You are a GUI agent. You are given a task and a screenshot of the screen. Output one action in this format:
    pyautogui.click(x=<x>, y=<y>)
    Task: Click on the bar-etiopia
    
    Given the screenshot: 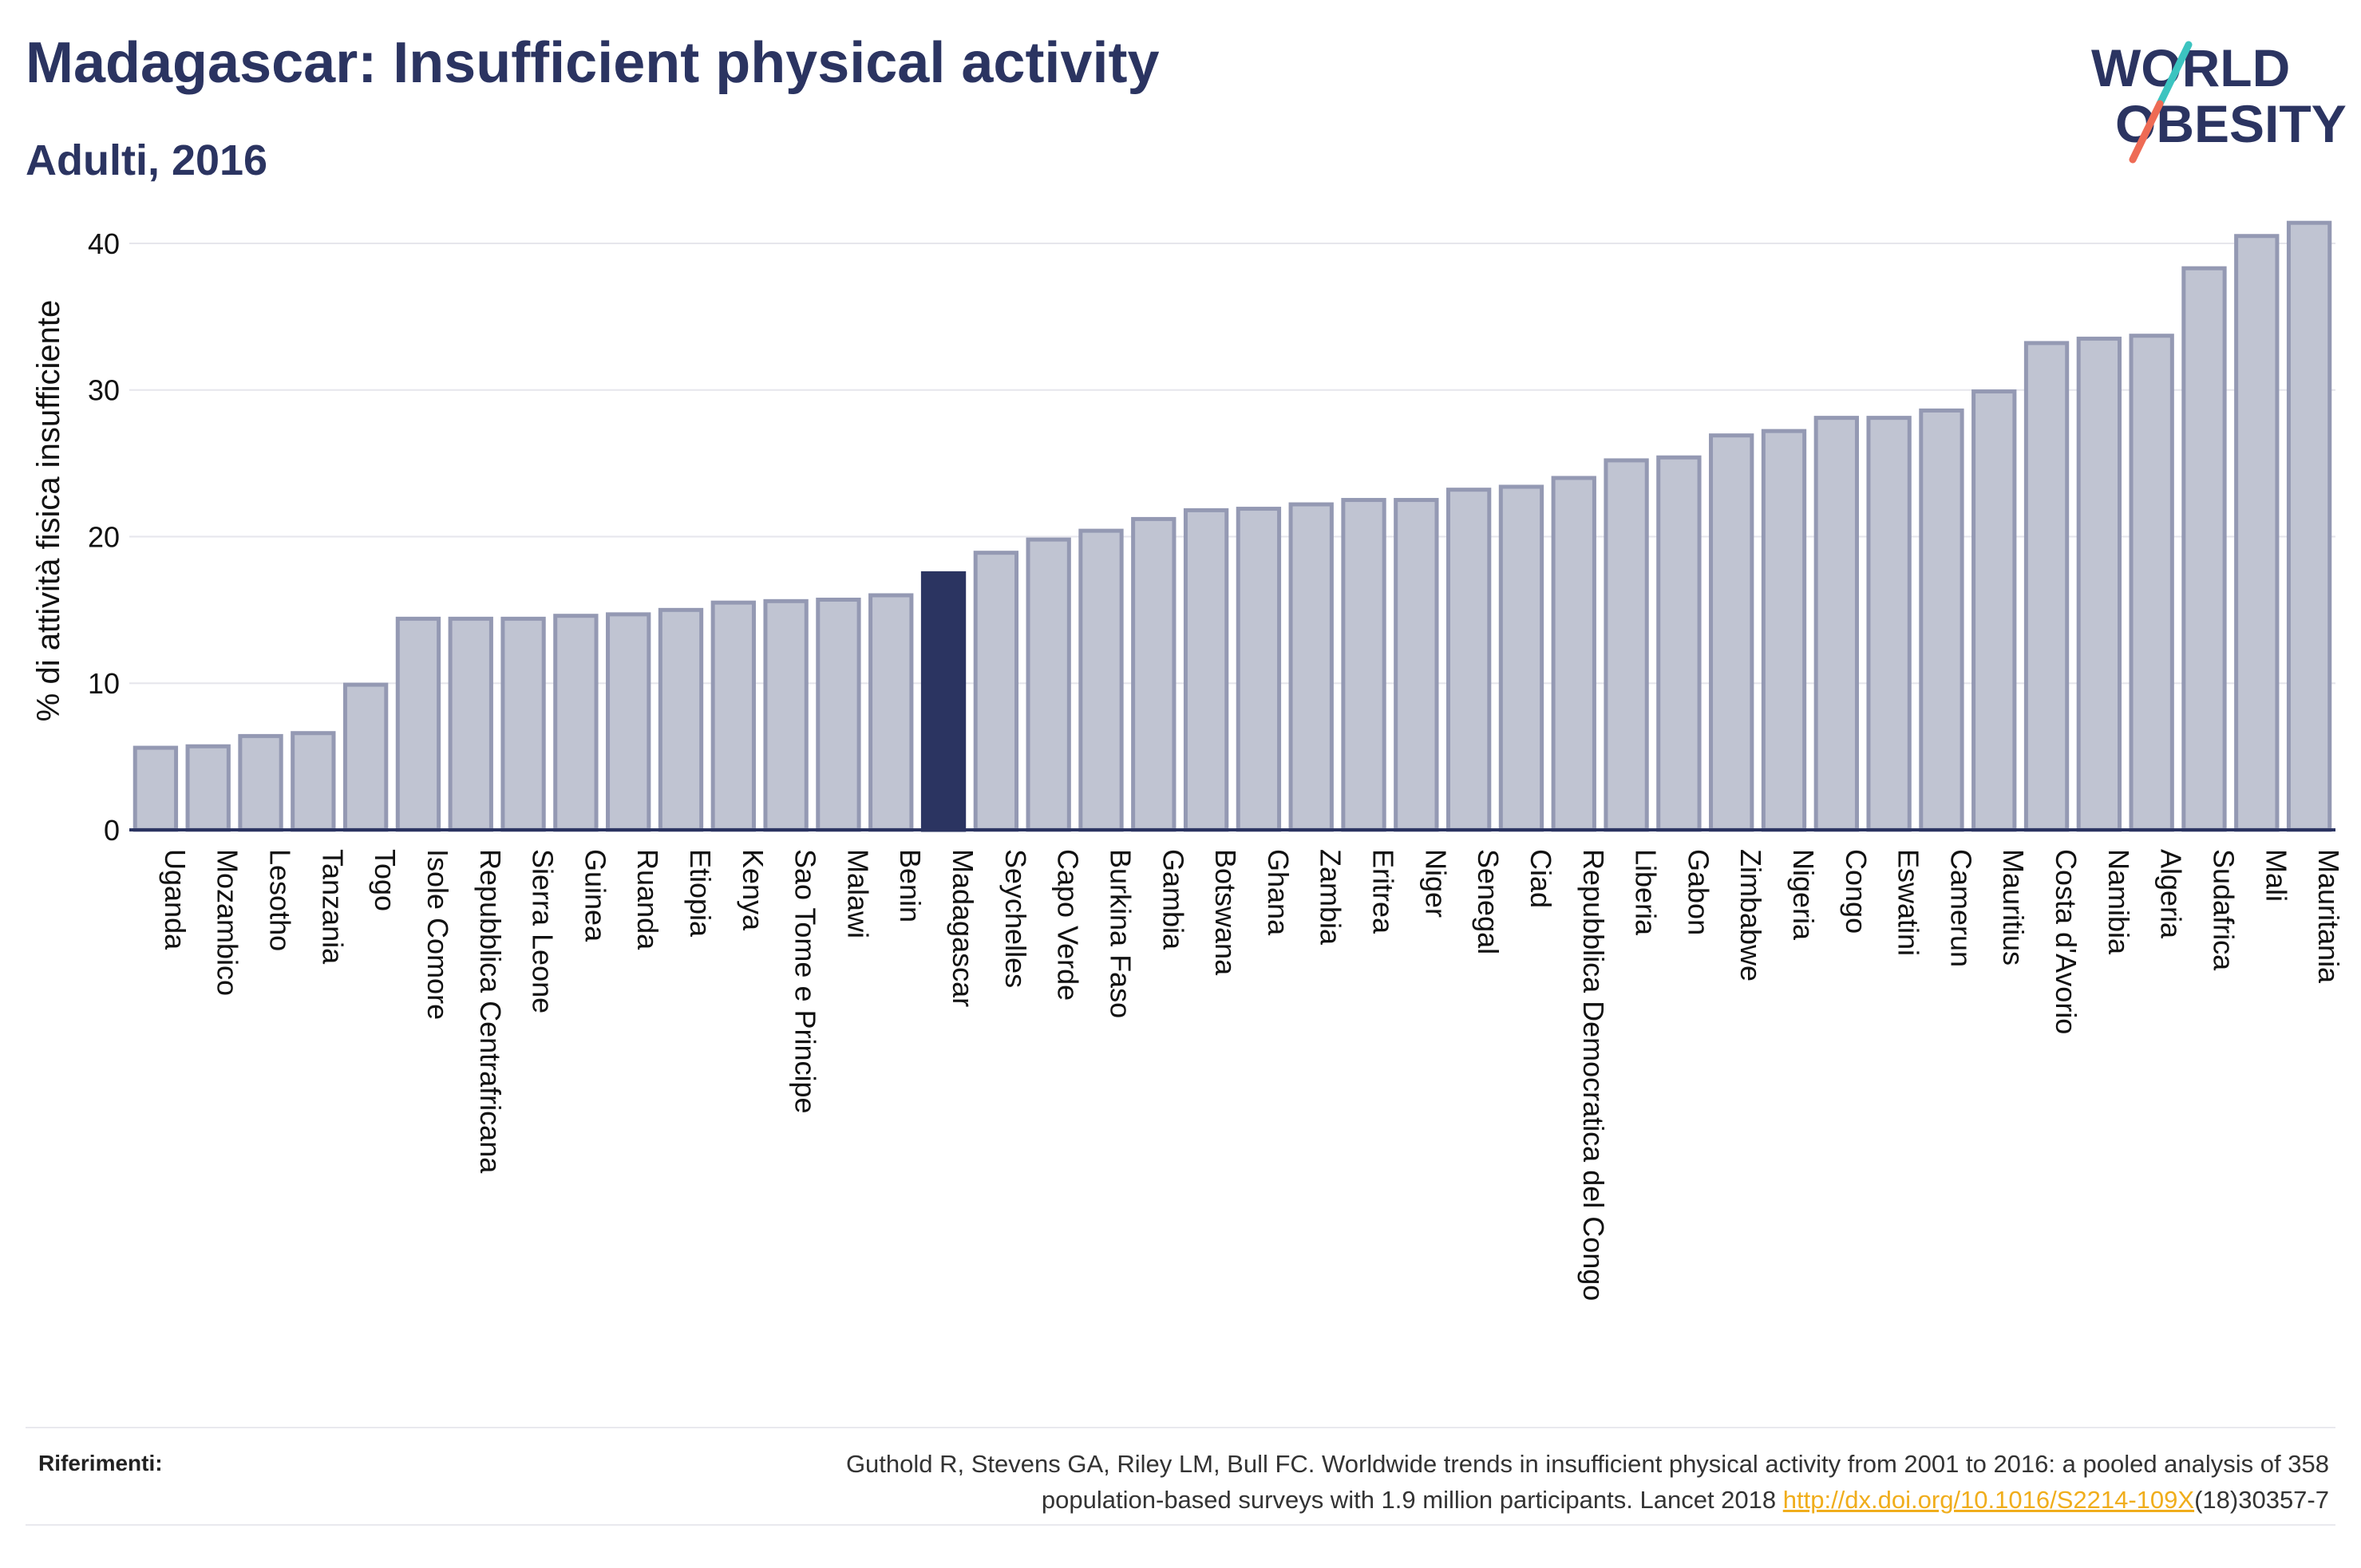 What is the action you would take?
    pyautogui.click(x=681, y=719)
    